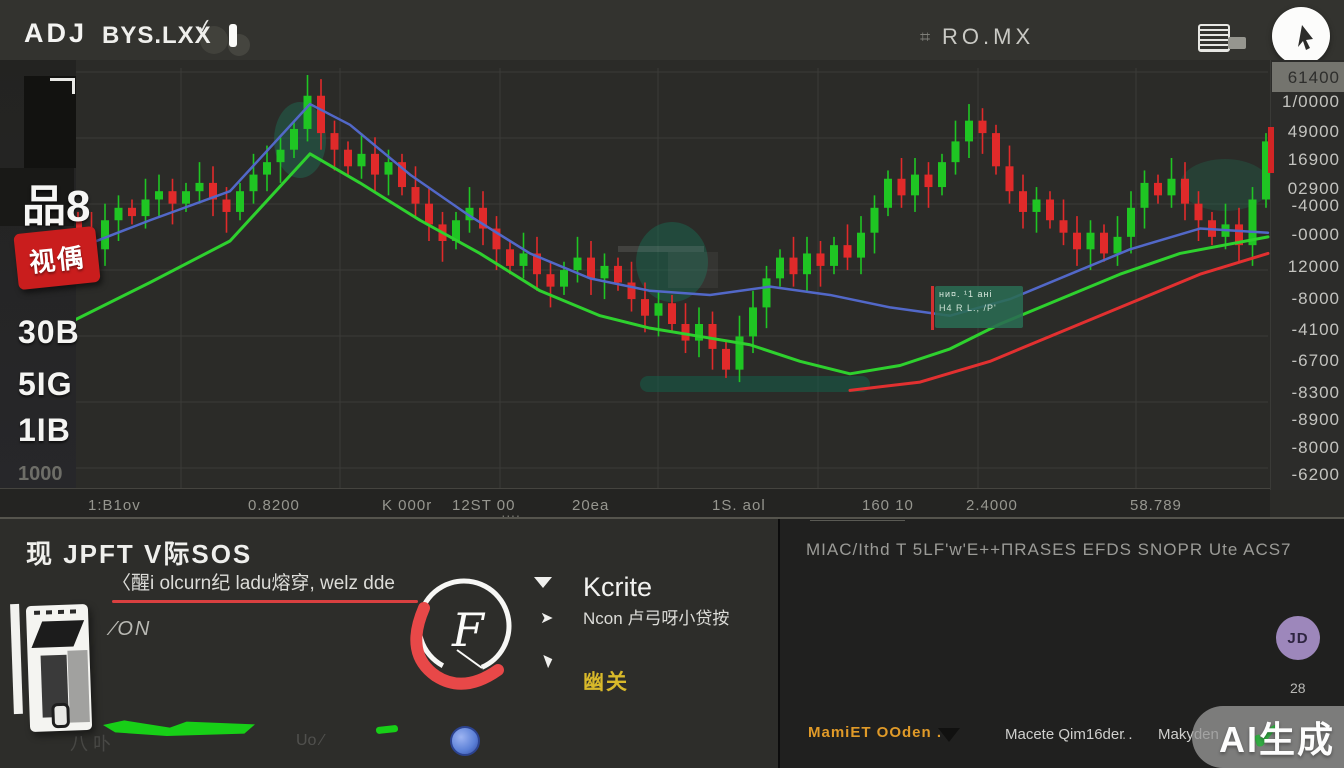  I want to click on gauge-letter: F, so click(468, 630).